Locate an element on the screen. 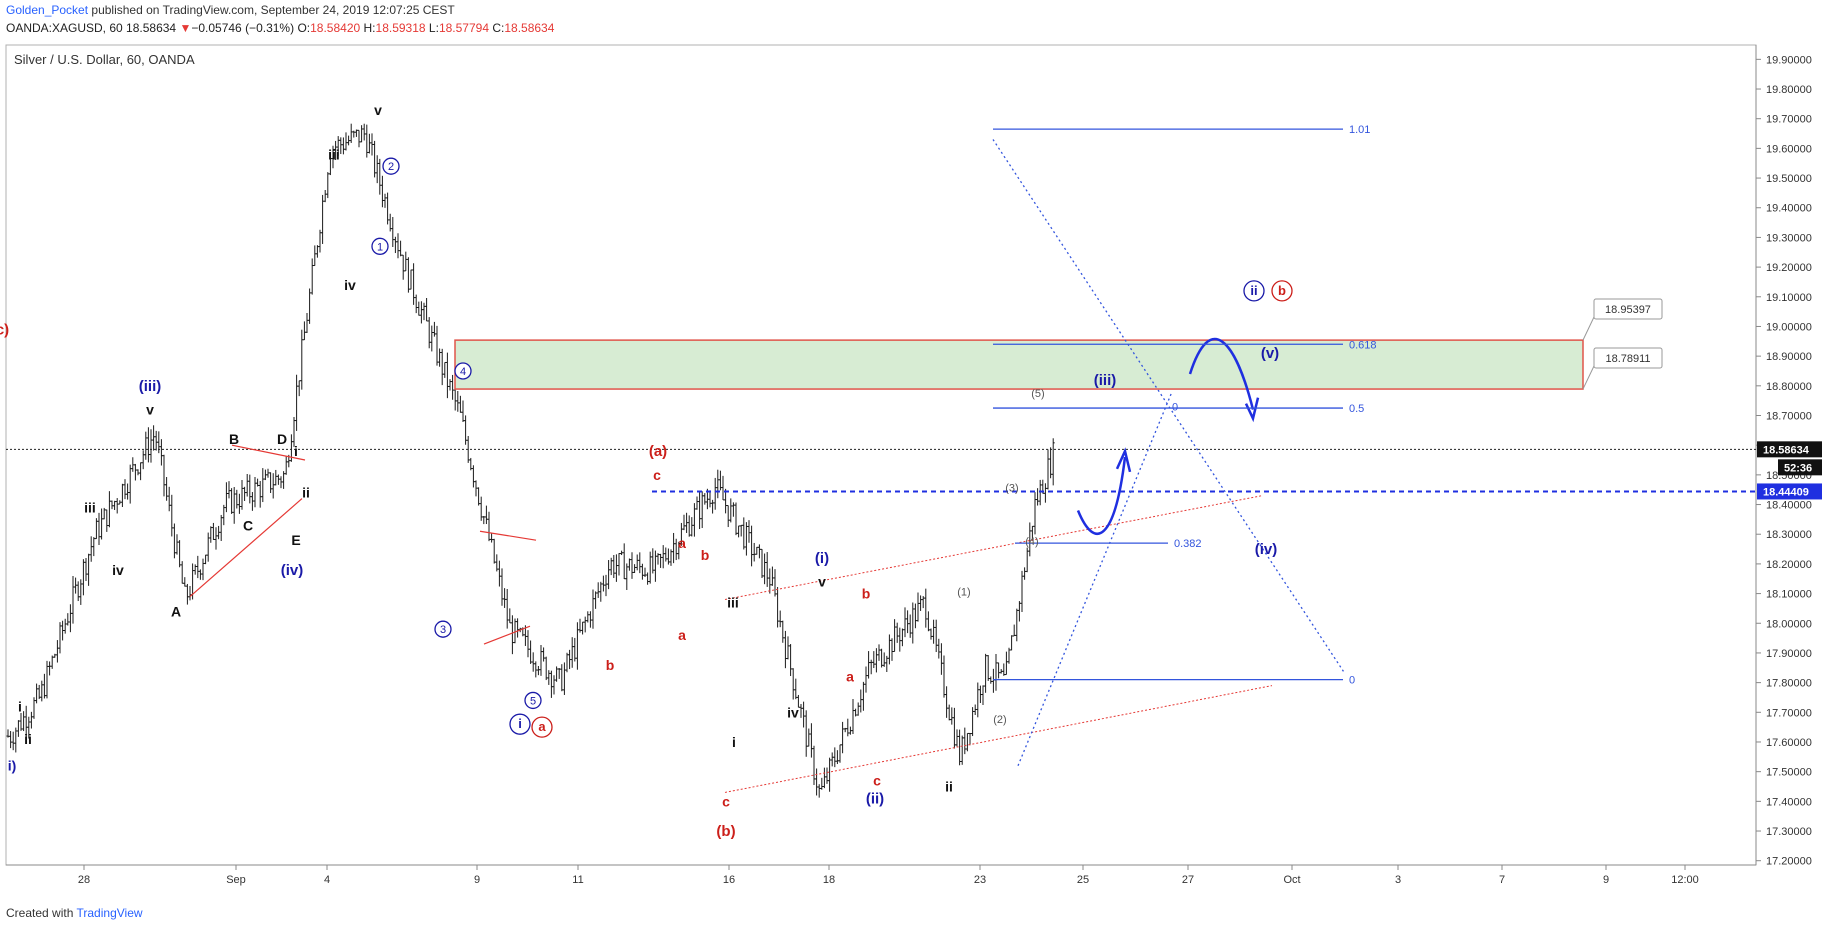  triangle-bottom is located at coordinates (246, 547).